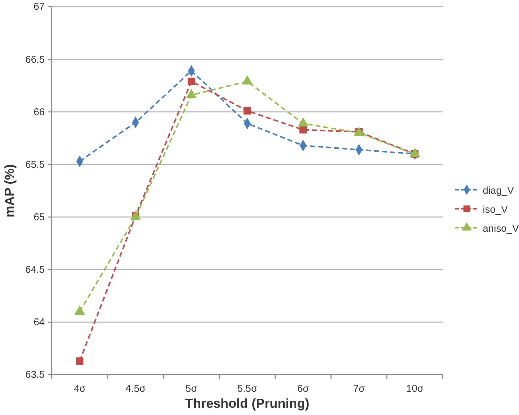 This screenshot has width=519, height=415. Describe the element at coordinates (247, 403) in the screenshot. I see `x-axis-title: Threshold (Pruning)` at that location.